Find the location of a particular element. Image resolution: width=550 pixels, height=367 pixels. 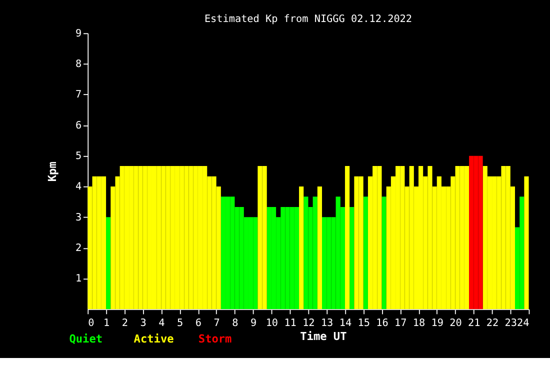

x-tick-label: 7 is located at coordinates (217, 324).